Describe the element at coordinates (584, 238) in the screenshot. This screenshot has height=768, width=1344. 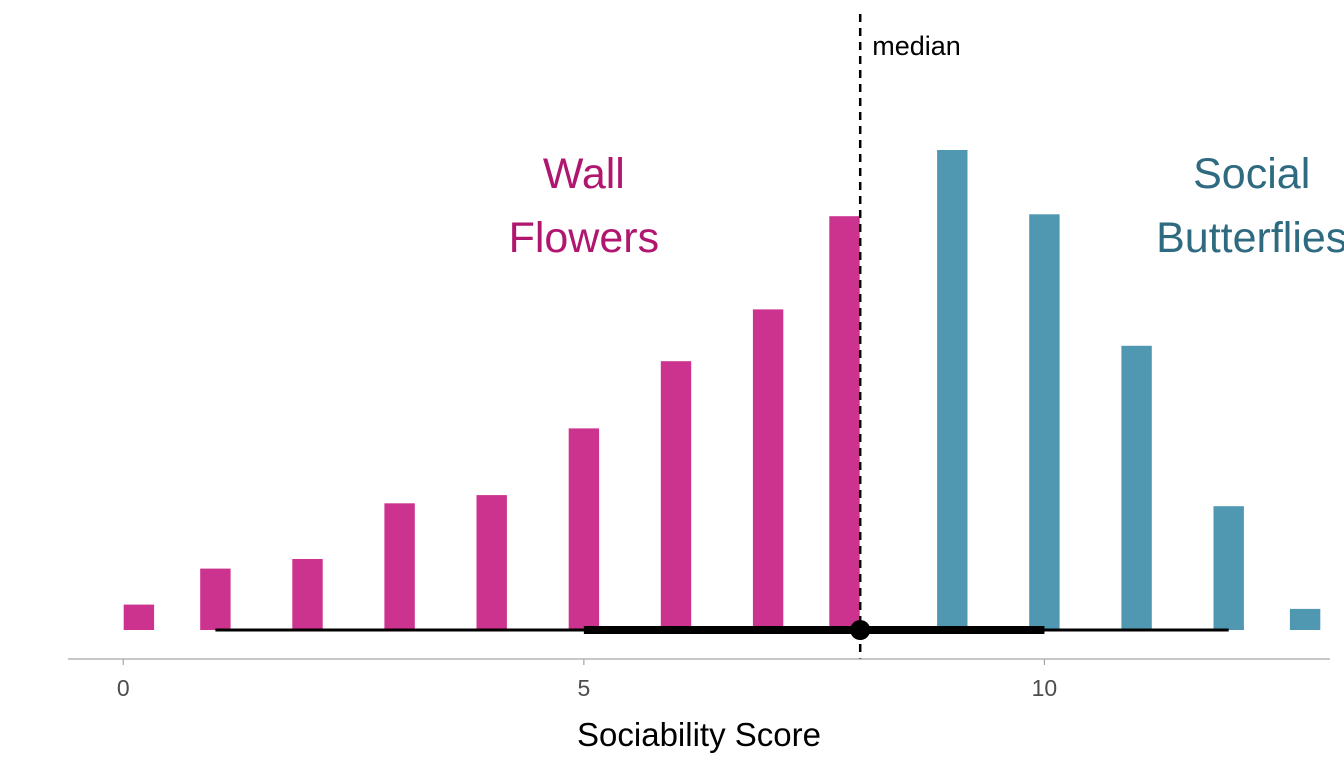
I see `group-label-line-0-1: Flowers` at that location.